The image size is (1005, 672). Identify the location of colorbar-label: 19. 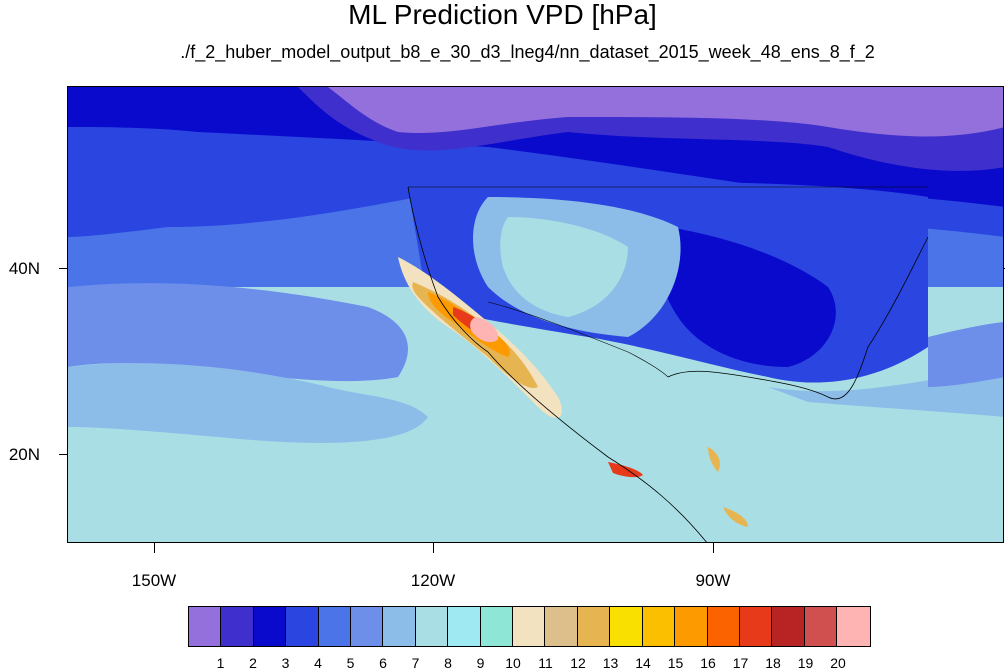
(805, 663).